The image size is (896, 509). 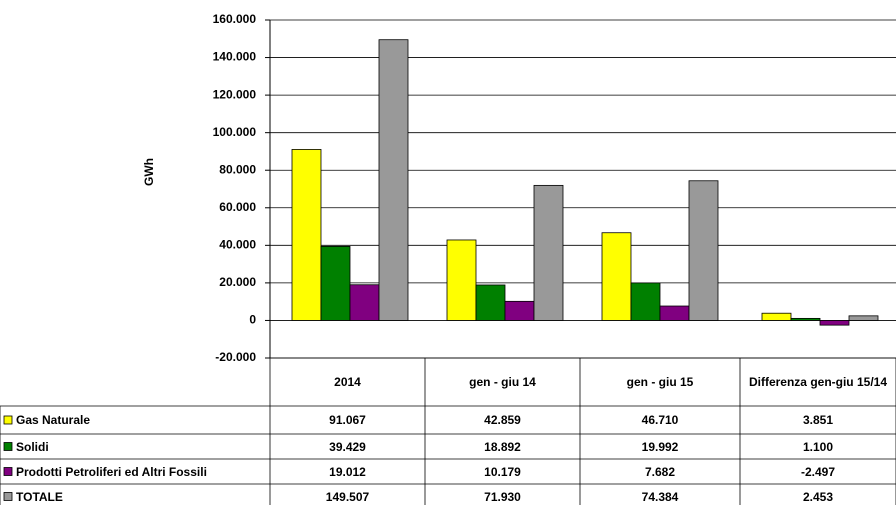 What do you see at coordinates (660, 382) in the screenshot?
I see `x-tick-label: gen - giu 15` at bounding box center [660, 382].